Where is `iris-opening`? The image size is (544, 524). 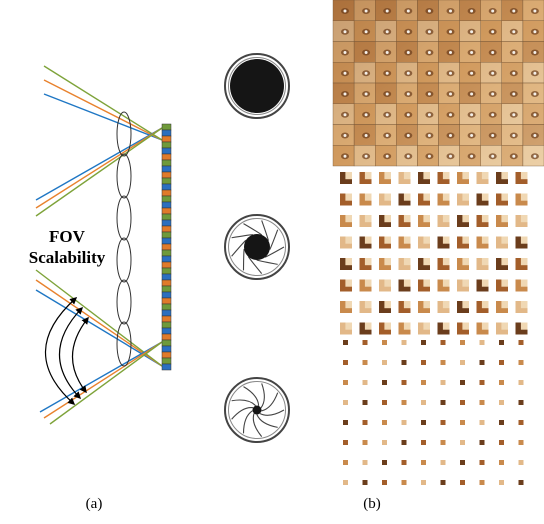
iris-opening is located at coordinates (257, 247).